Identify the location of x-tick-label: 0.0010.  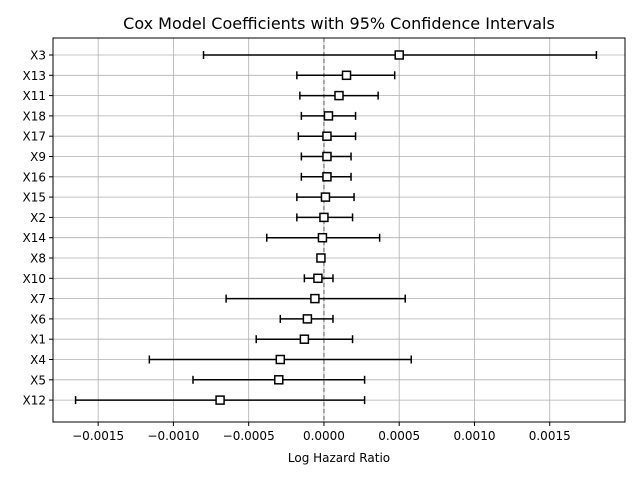
(474, 436).